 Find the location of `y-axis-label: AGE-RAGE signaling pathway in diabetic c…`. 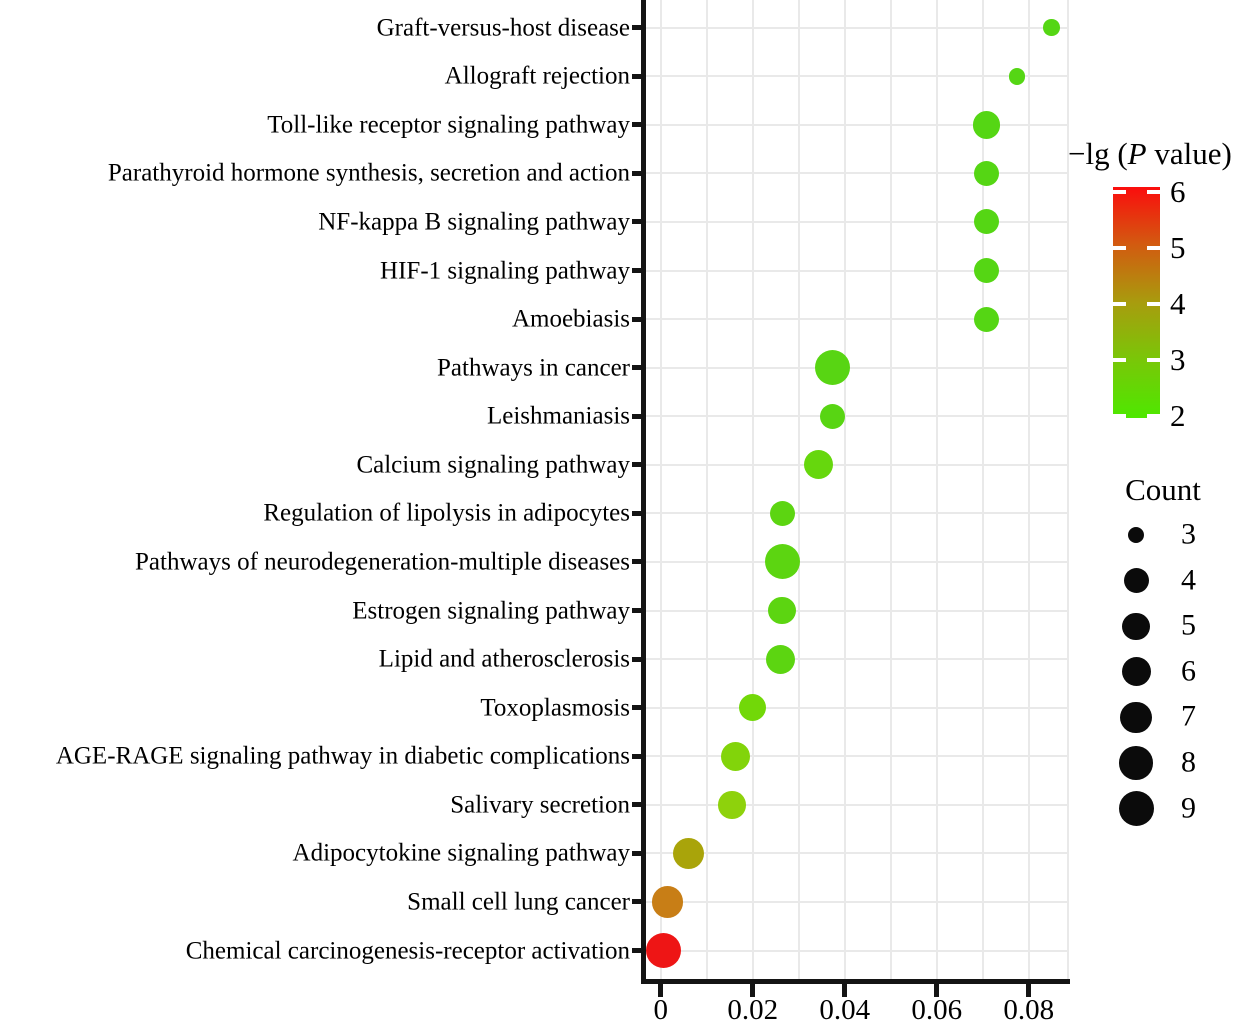

y-axis-label: AGE-RAGE signaling pathway in diabetic c… is located at coordinates (342, 756).